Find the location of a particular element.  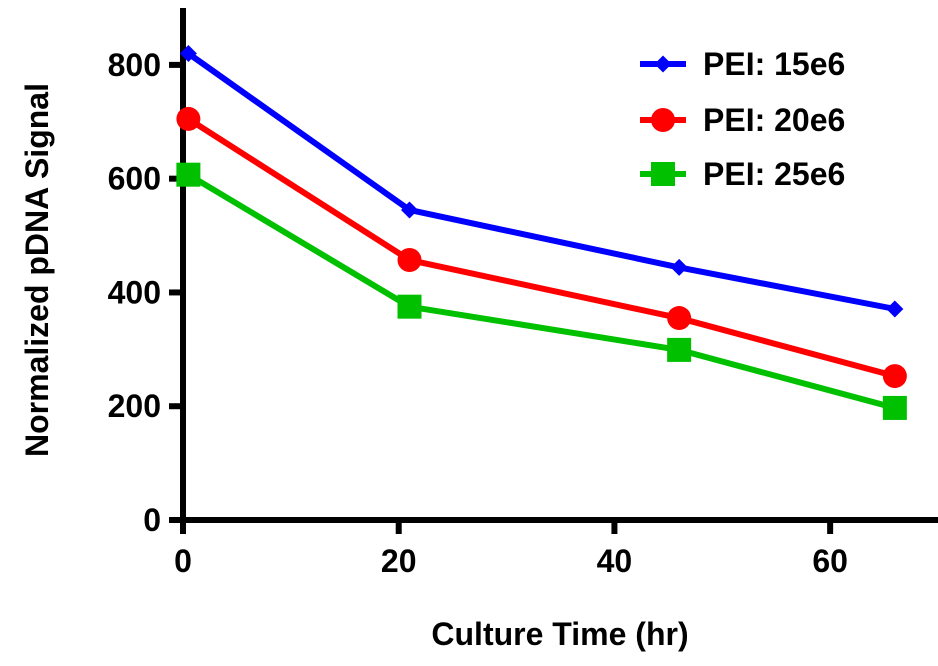

y-tick-label: 800 is located at coordinates (134, 65).